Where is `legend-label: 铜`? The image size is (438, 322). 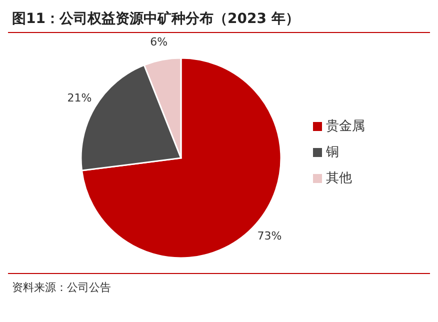 legend-label: 铜 is located at coordinates (332, 152).